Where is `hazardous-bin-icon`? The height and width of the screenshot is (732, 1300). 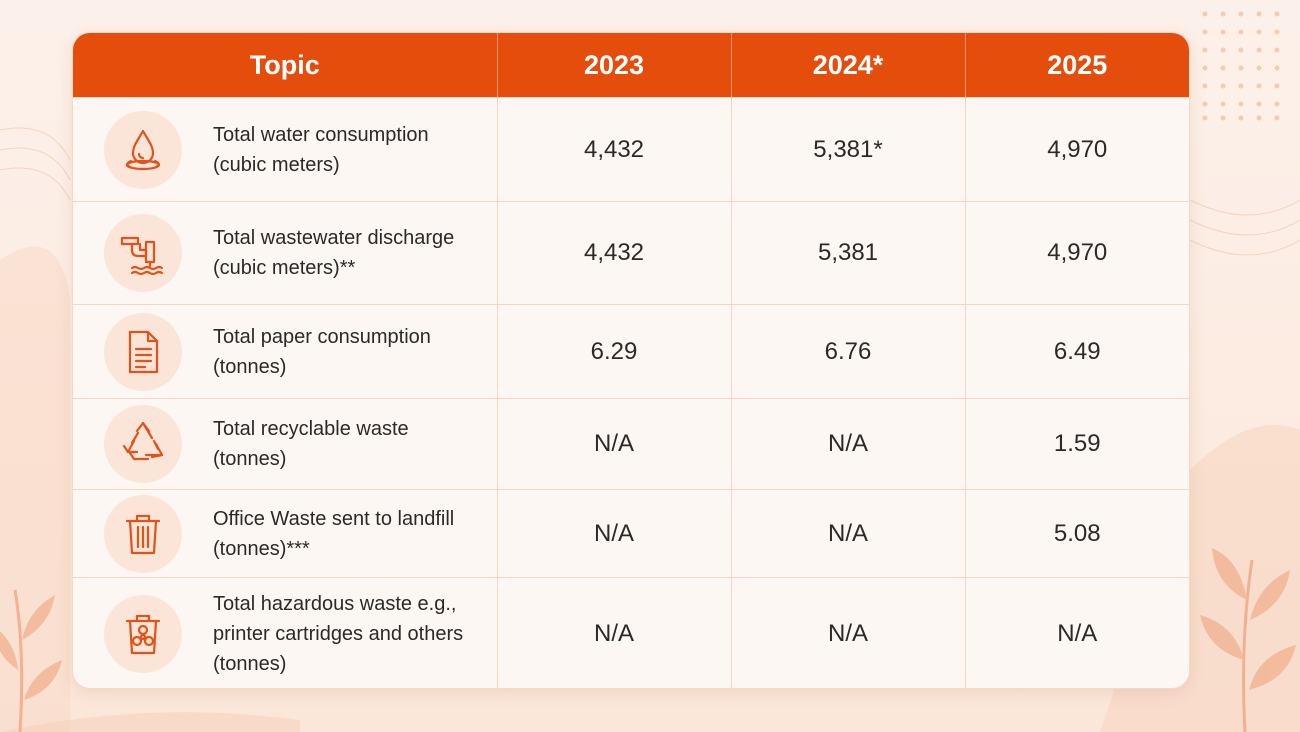
hazardous-bin-icon is located at coordinates (143, 633).